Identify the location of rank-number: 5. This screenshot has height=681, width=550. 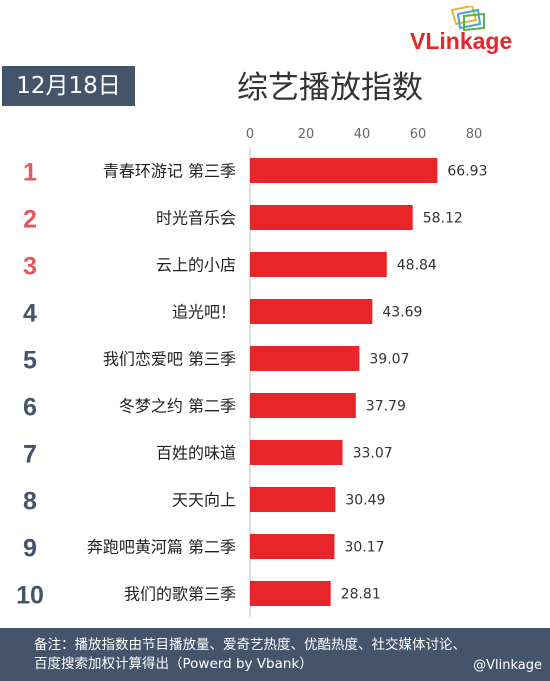
(30, 361).